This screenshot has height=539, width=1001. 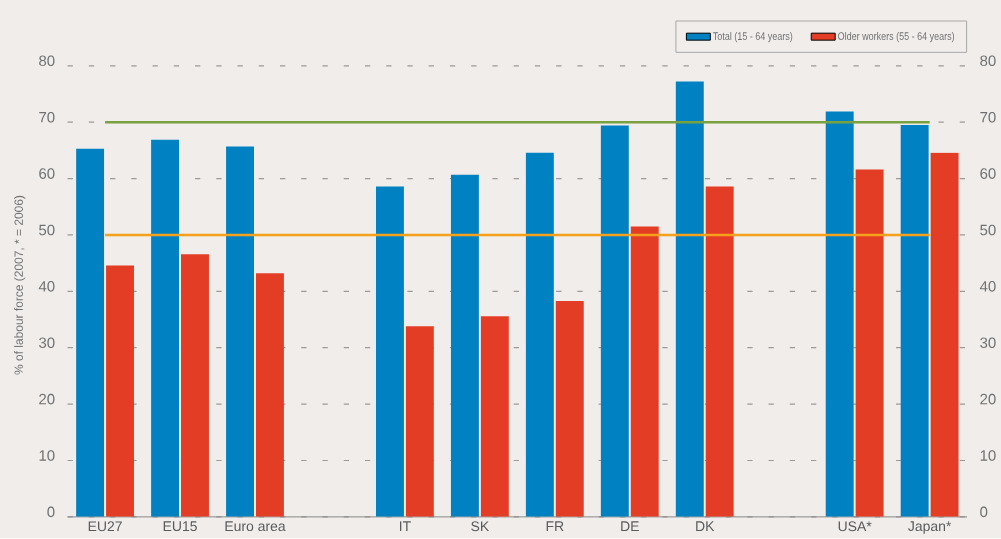 What do you see at coordinates (988, 343) in the screenshot?
I see `y2-tick-label: 30` at bounding box center [988, 343].